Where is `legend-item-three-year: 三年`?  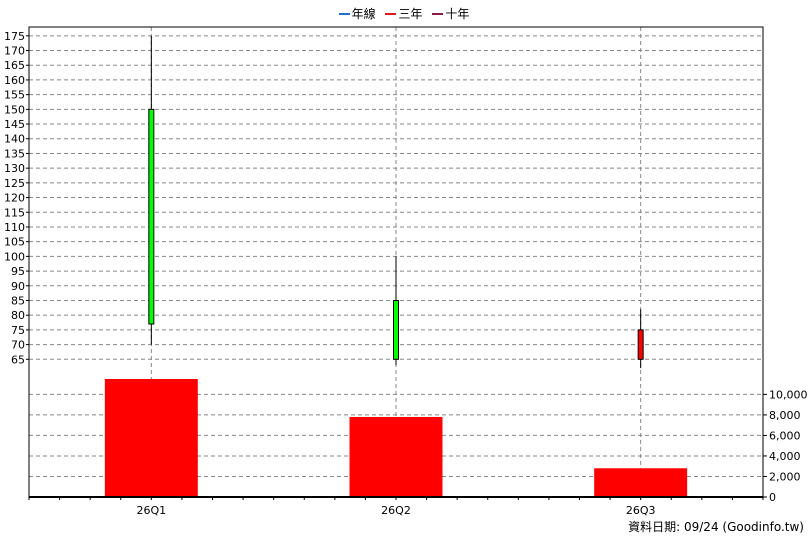 legend-item-three-year: 三年 is located at coordinates (404, 13).